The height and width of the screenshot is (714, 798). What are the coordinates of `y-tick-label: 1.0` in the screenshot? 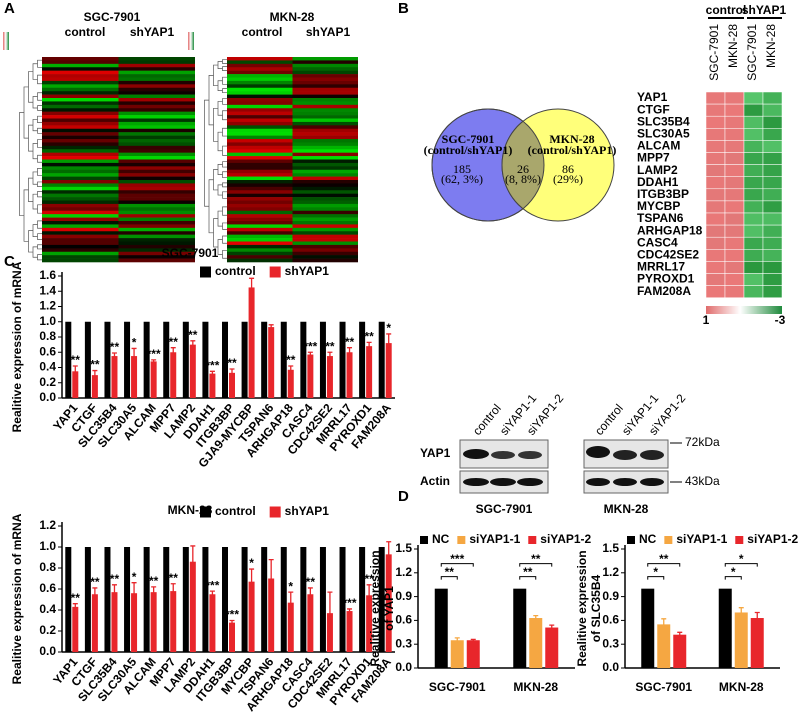 It's located at (47, 321).